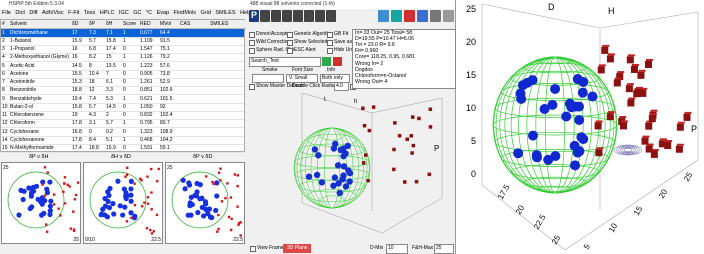 The image size is (704, 254). I want to click on table-row: 14 Cyclohexanone 17.8 8.4 5.1 1 0.468 104.2, so click(122, 140).